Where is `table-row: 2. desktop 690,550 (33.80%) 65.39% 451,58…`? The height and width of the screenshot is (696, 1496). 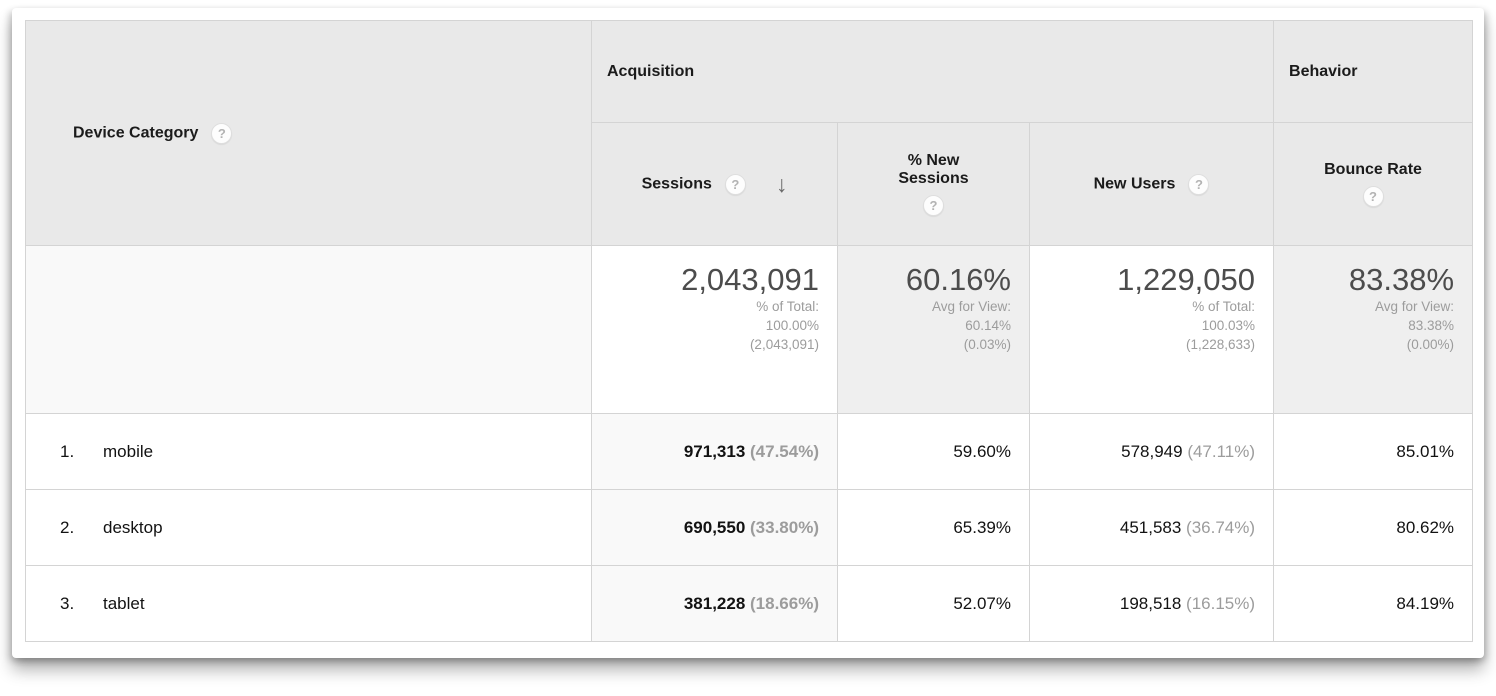
table-row: 2. desktop 690,550 (33.80%) 65.39% 451,58… is located at coordinates (749, 527).